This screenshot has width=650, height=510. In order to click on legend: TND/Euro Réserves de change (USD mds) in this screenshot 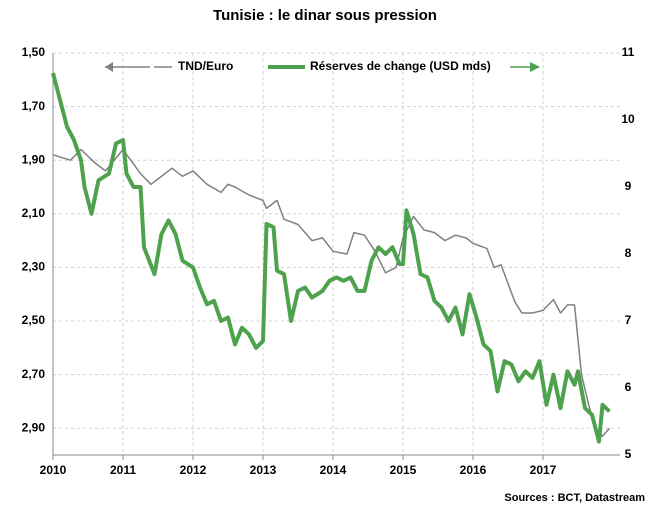, I will do `click(322, 66)`.